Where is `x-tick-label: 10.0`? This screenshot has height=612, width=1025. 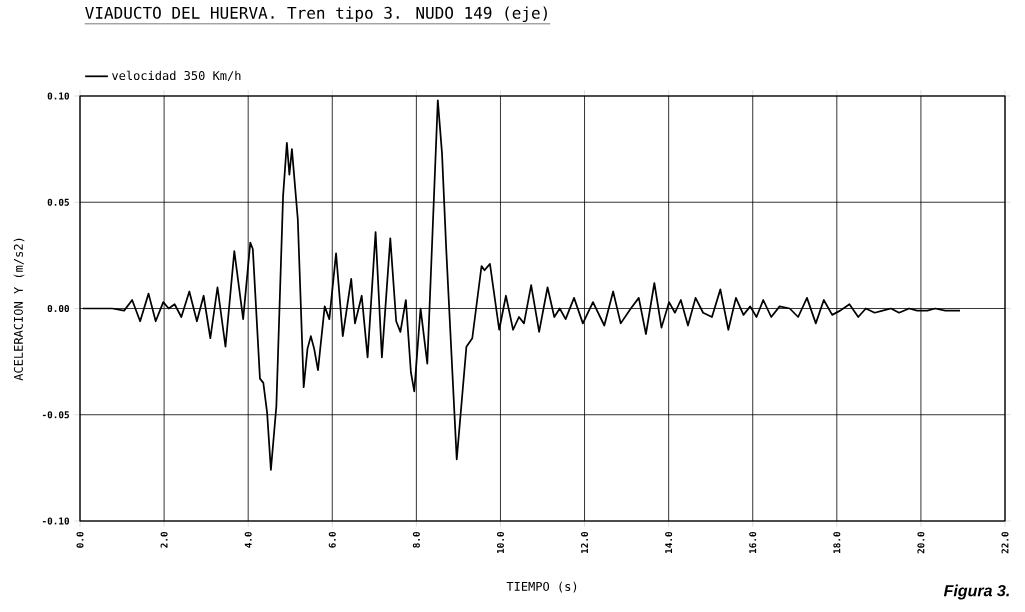
x-tick-label: 10.0 is located at coordinates (500, 542).